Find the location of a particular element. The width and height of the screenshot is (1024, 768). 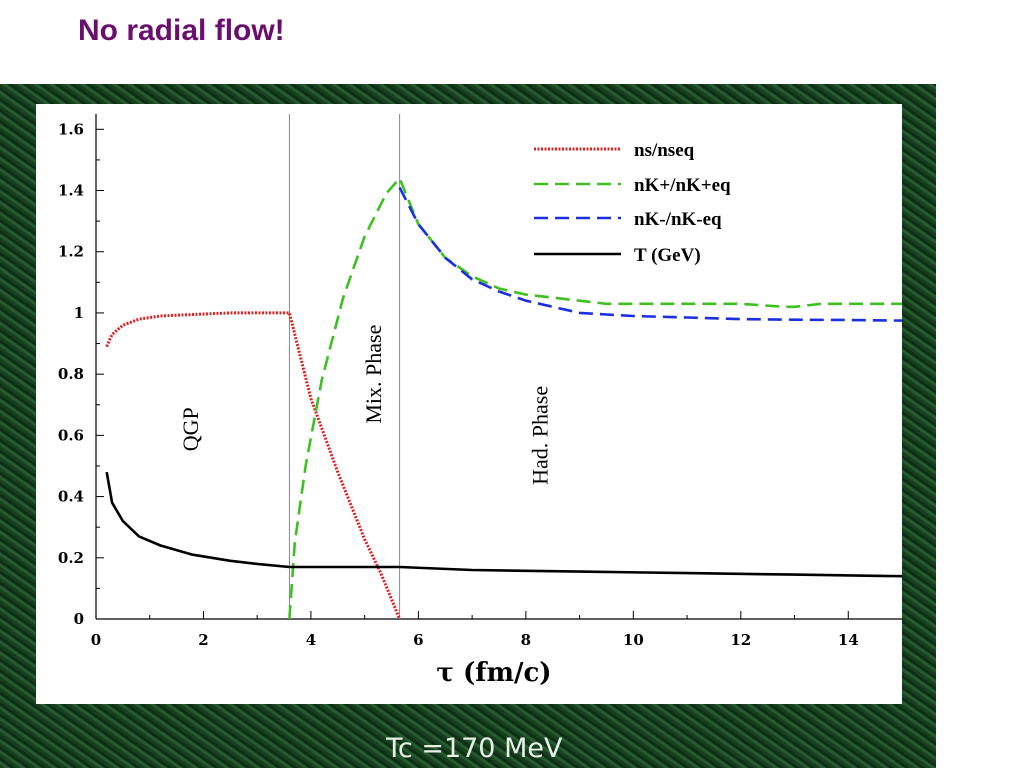

x-tick-label: 8 is located at coordinates (526, 640).